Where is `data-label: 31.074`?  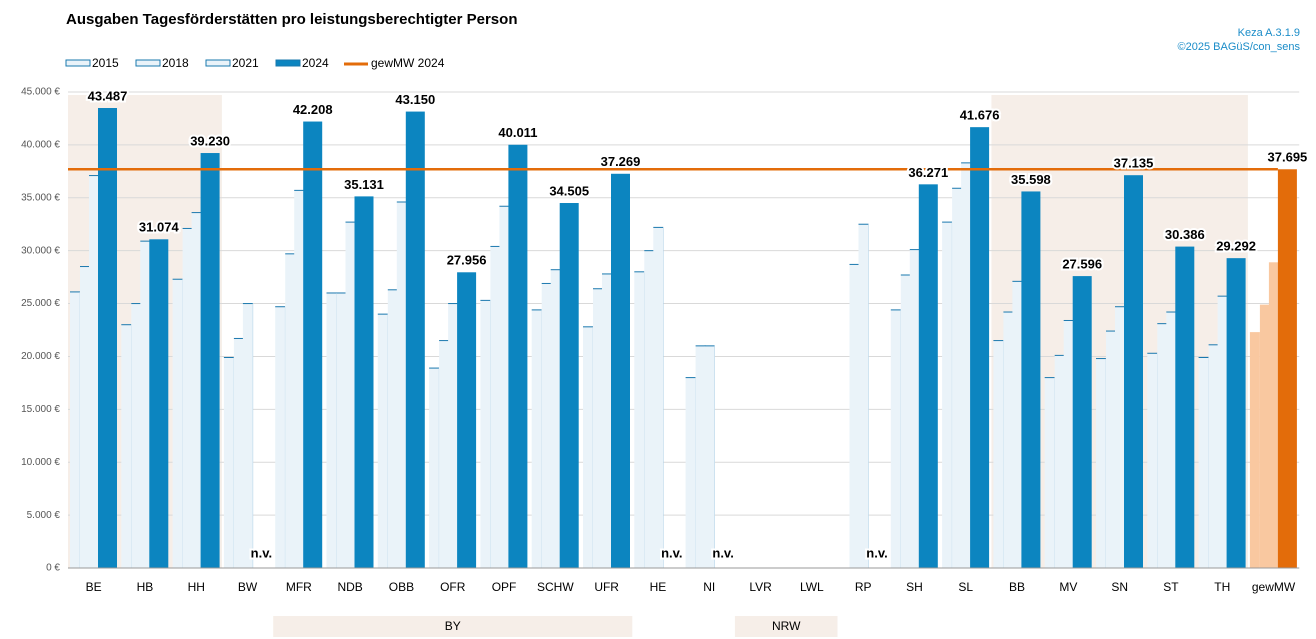 data-label: 31.074 is located at coordinates (159, 227).